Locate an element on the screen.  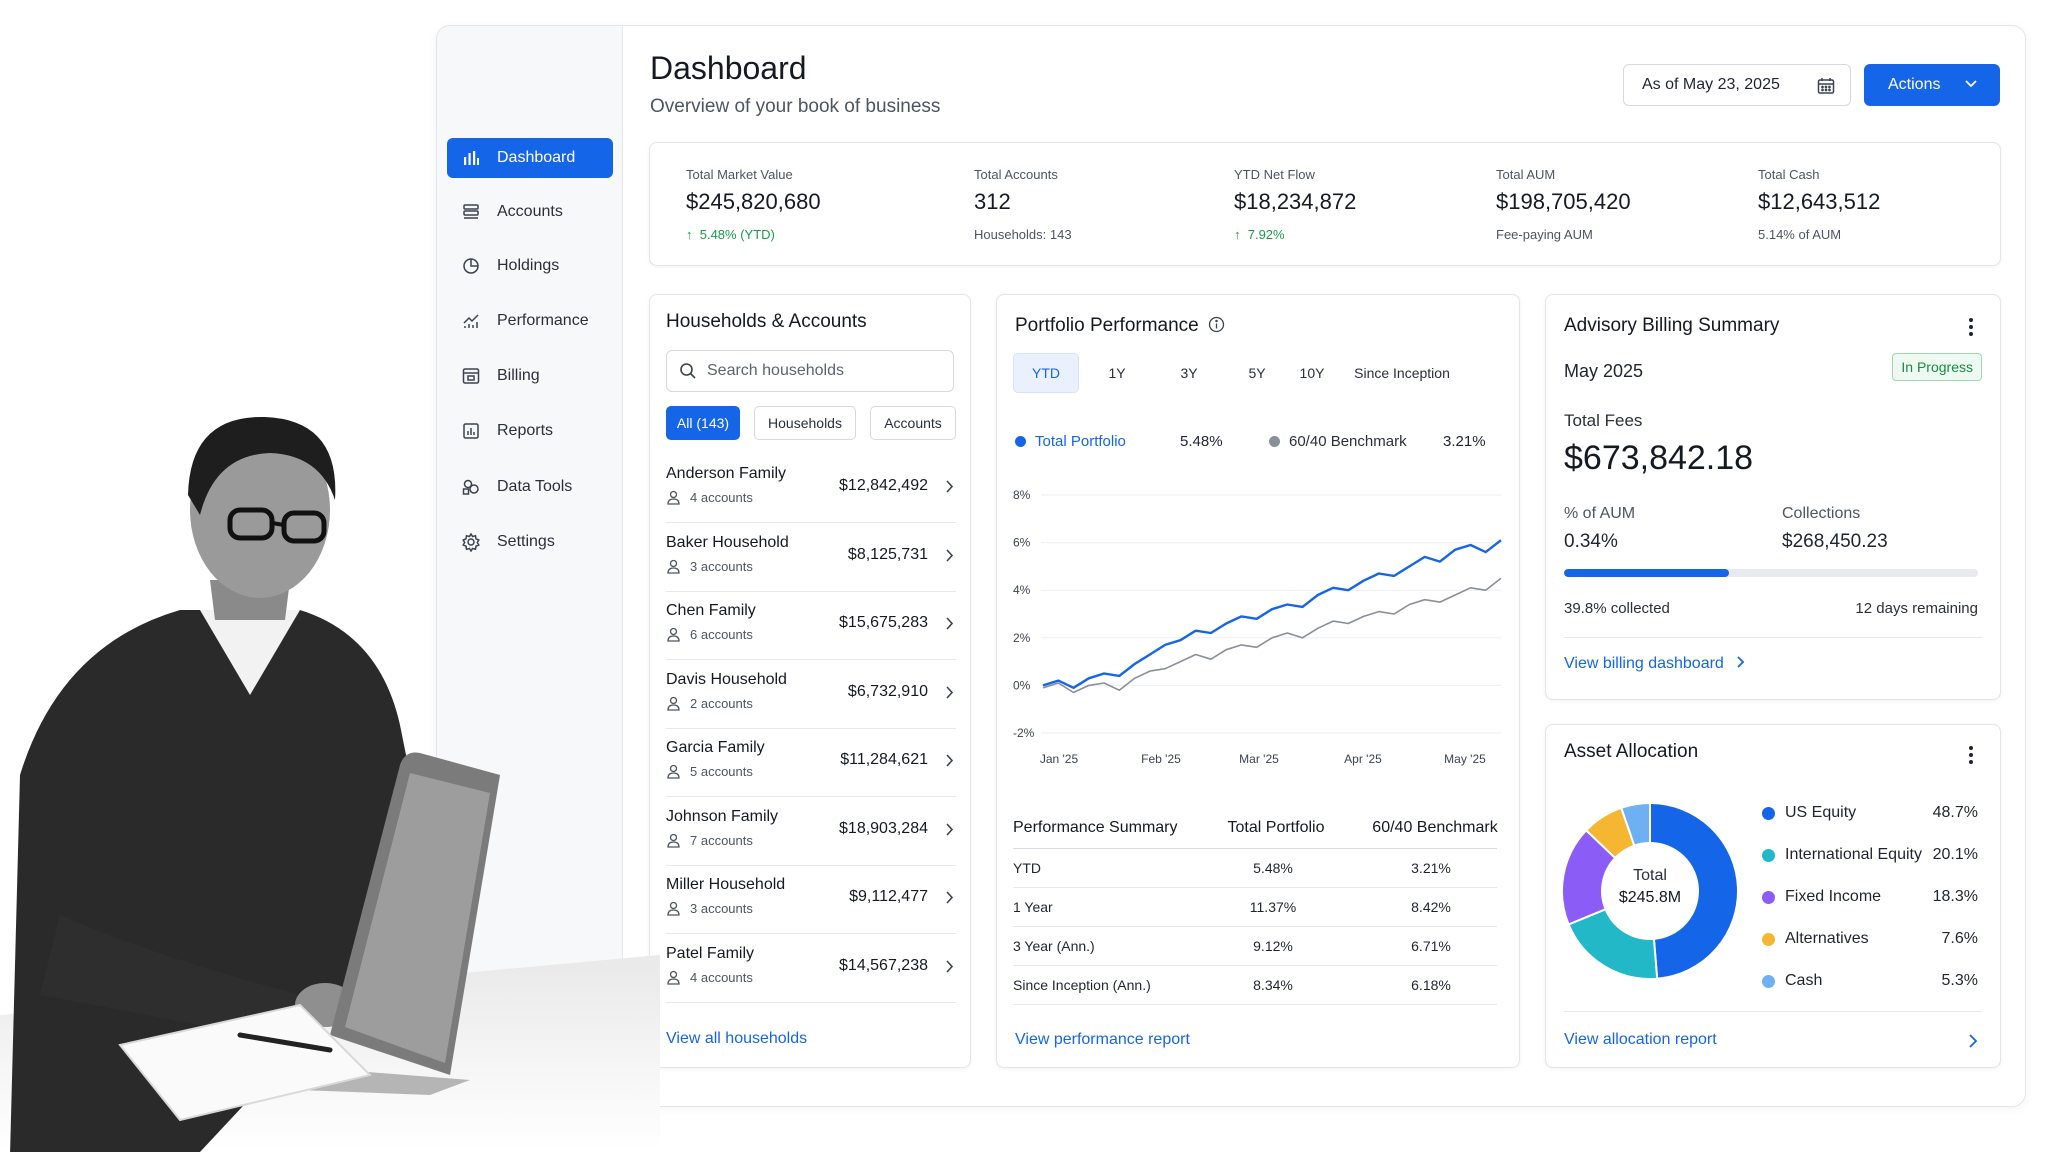
sidebar-item-label: Settings is located at coordinates (526, 541).